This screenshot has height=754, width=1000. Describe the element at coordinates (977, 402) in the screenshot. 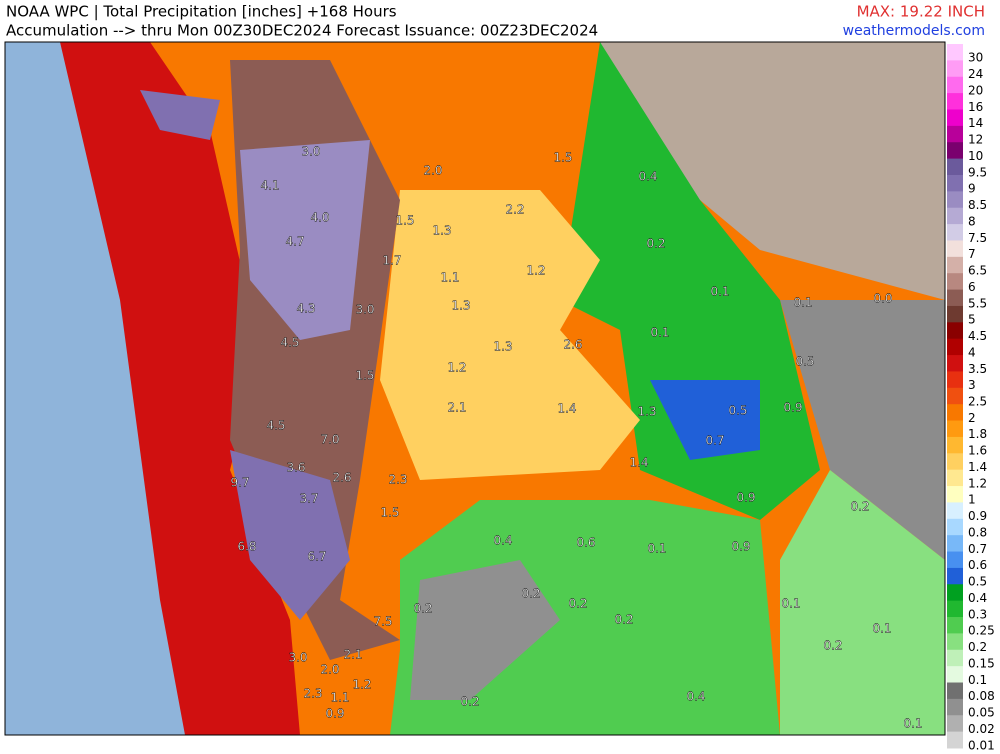

I see `legend-label: 2.5` at that location.